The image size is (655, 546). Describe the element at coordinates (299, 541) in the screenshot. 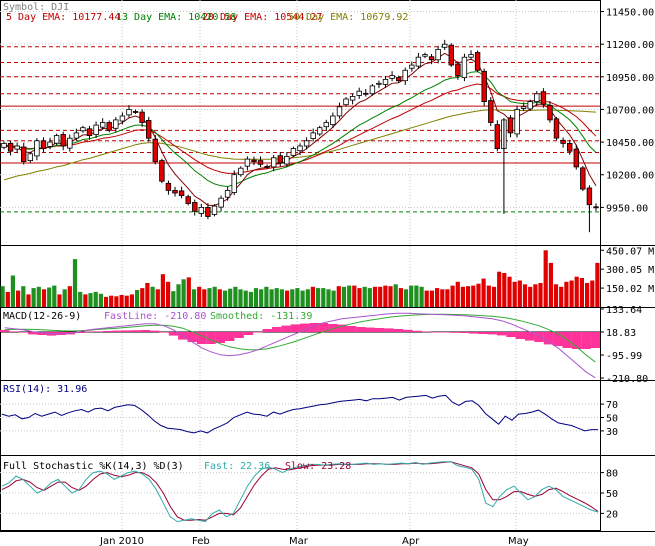

I see `x-axis-label: Mar` at that location.